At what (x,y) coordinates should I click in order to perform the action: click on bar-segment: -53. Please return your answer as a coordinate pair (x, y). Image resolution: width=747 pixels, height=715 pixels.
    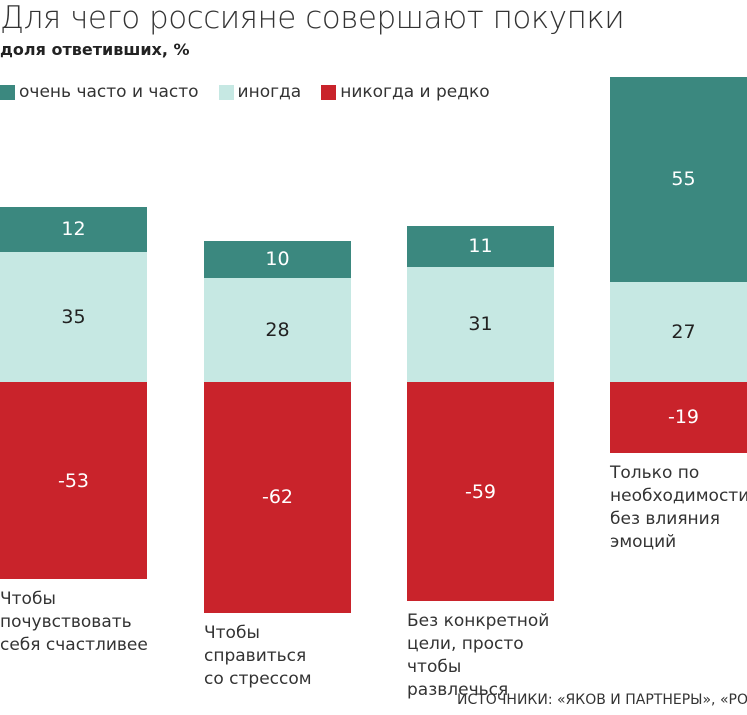
    Looking at the image, I should click on (73, 481).